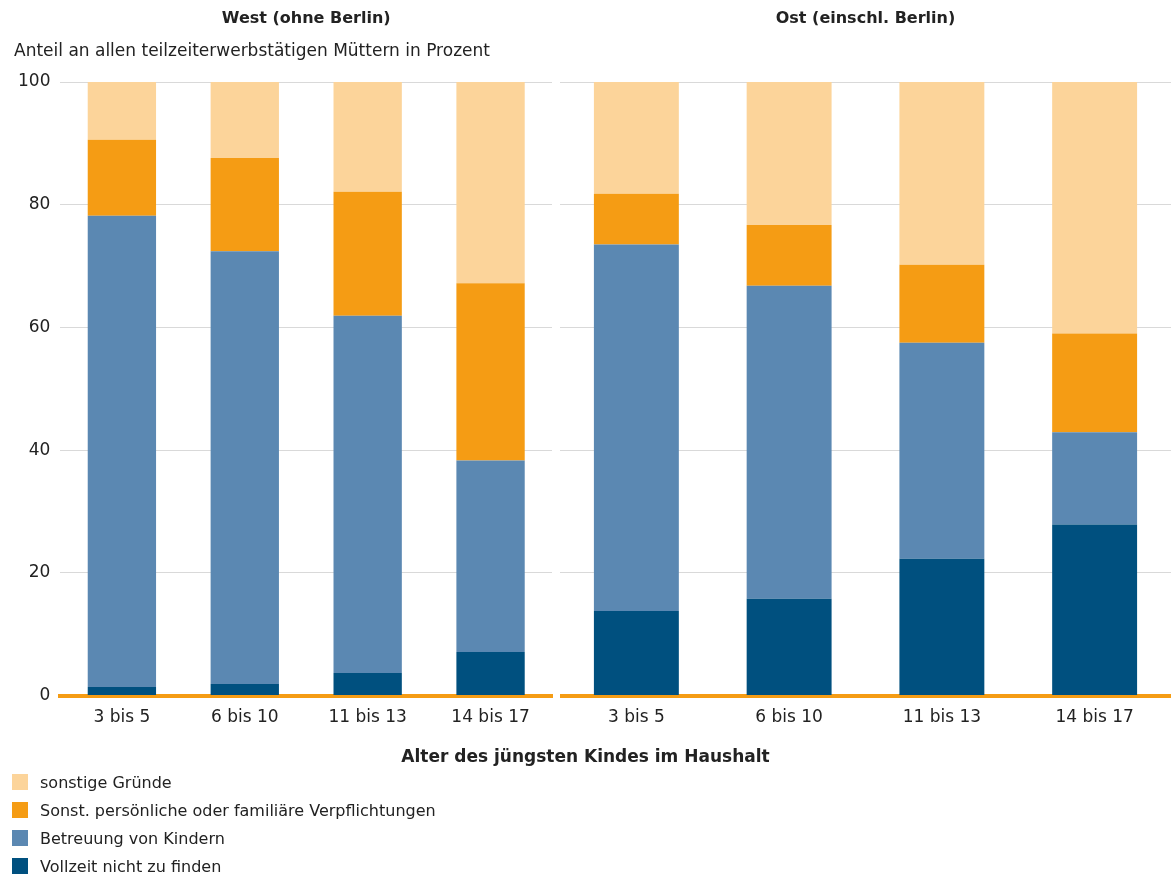  I want to click on y-tick-label: 40, so click(39, 448).